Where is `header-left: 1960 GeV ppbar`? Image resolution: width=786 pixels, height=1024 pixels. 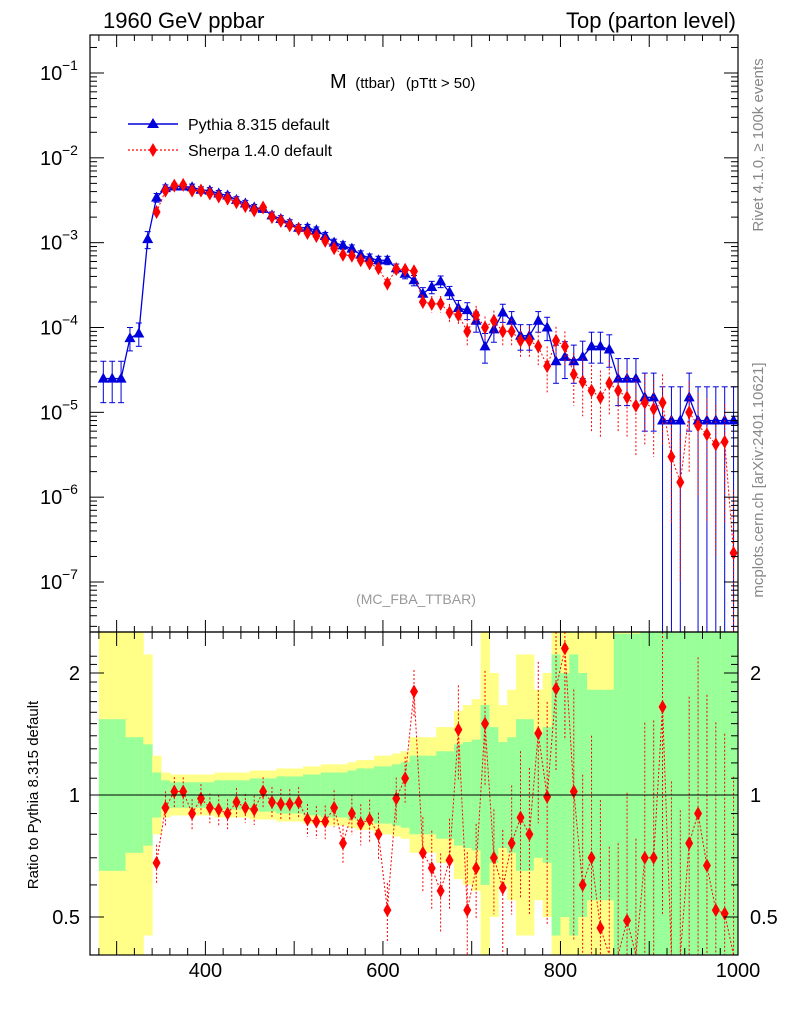 header-left: 1960 GeV ppbar is located at coordinates (183, 20).